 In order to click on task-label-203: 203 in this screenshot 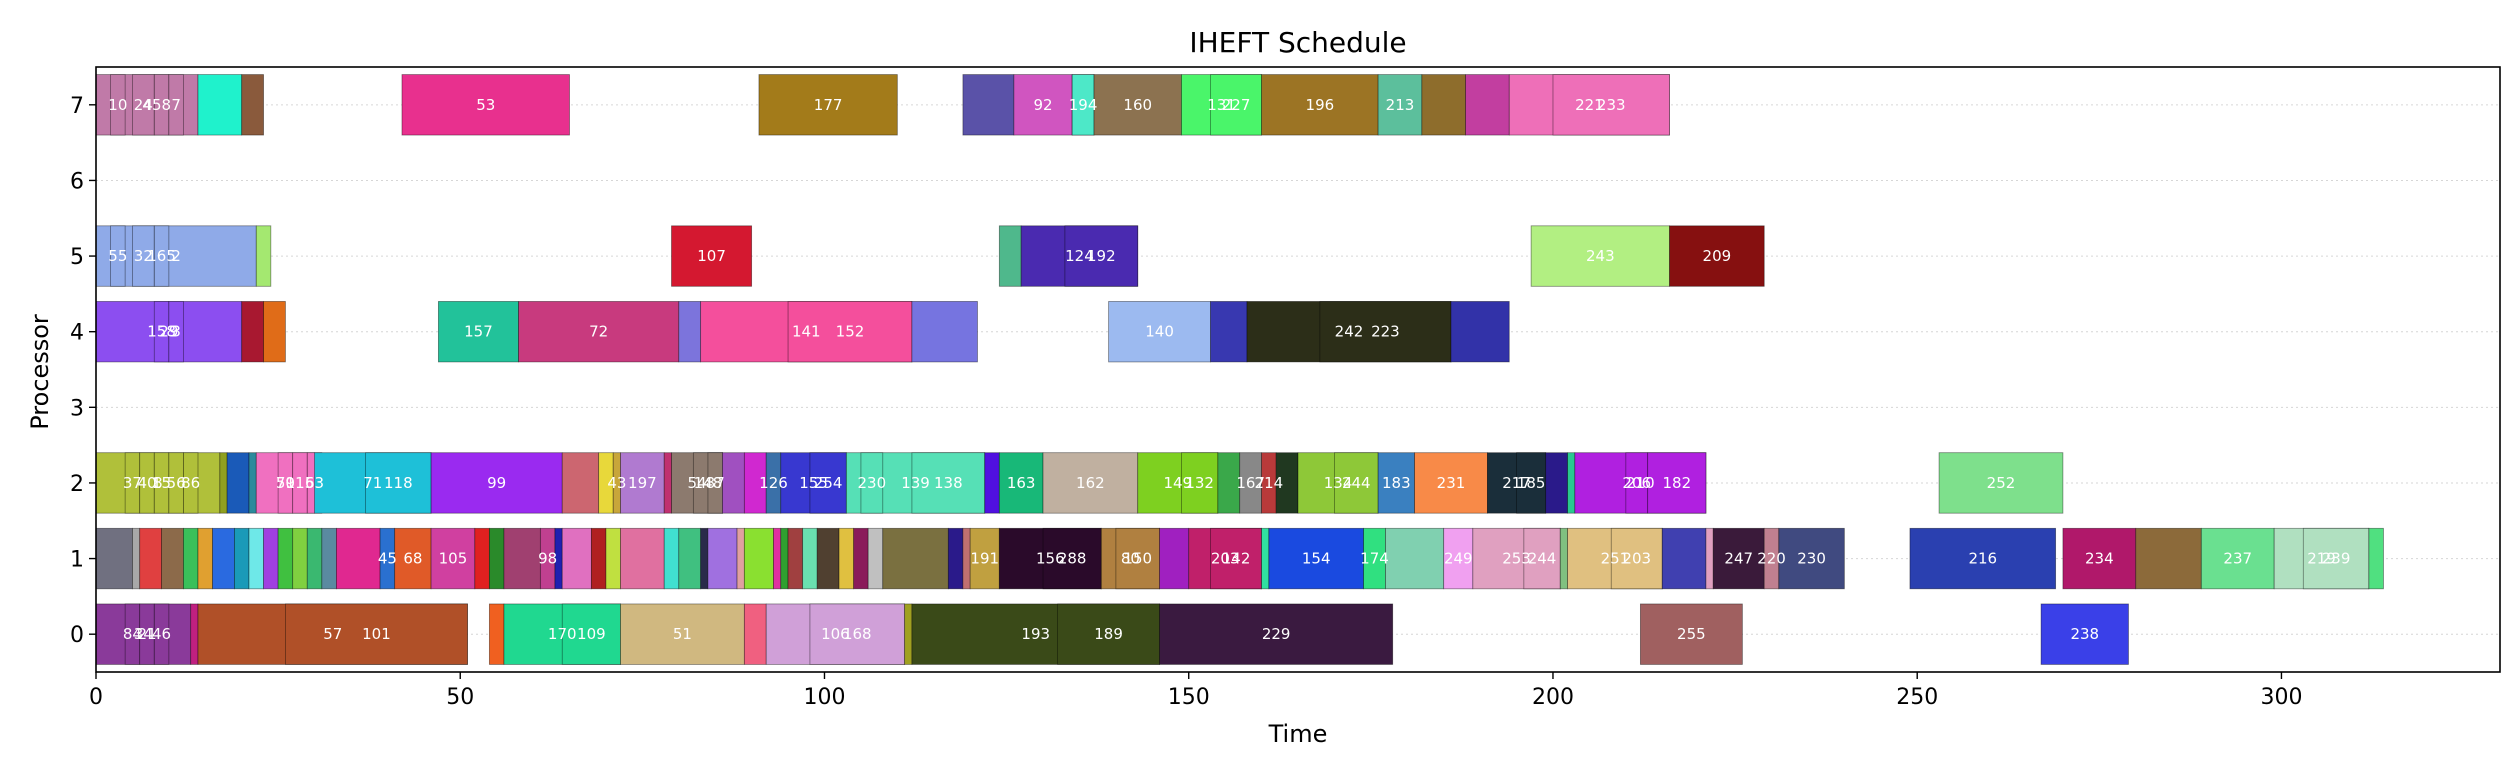, I will do `click(1636, 559)`.